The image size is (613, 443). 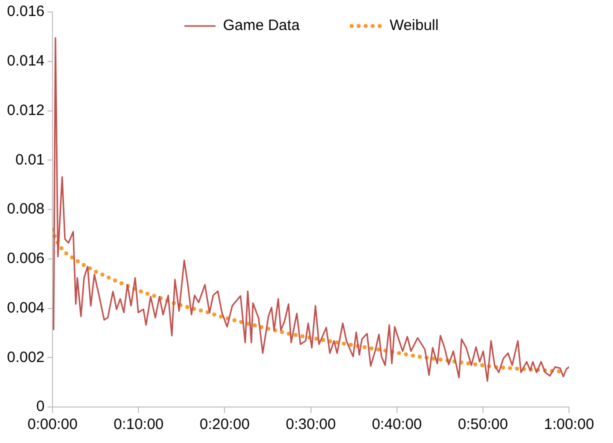 I want to click on y-tick-label: 0.012, so click(x=25, y=110).